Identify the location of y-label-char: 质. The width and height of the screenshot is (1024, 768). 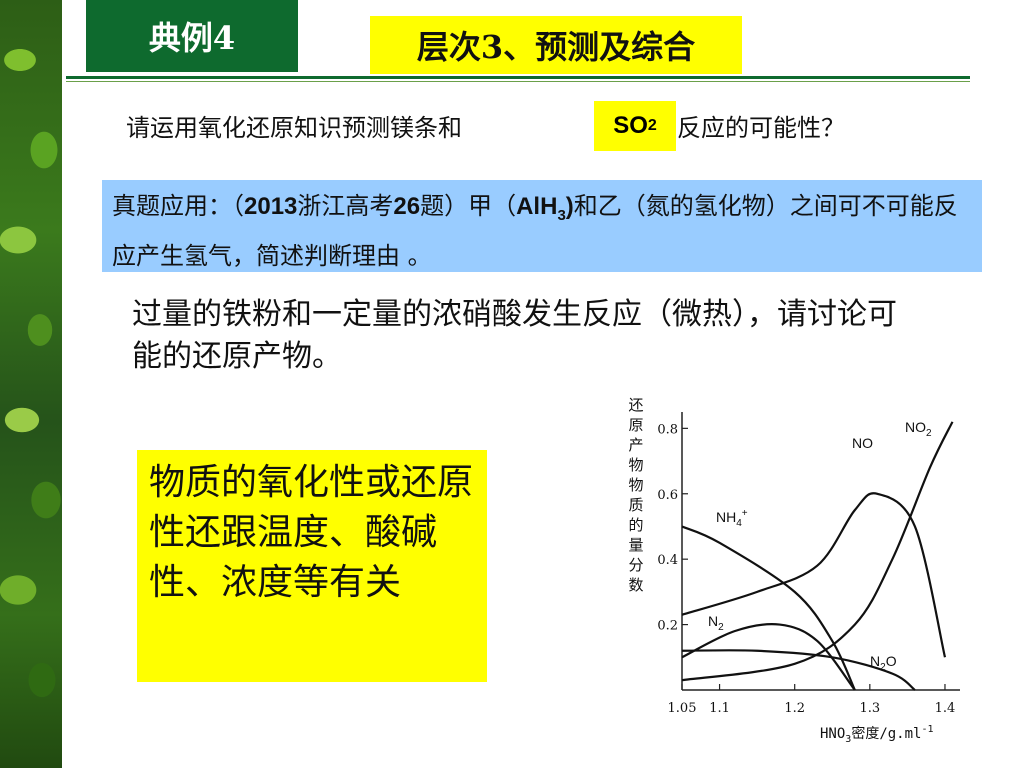
(635, 505).